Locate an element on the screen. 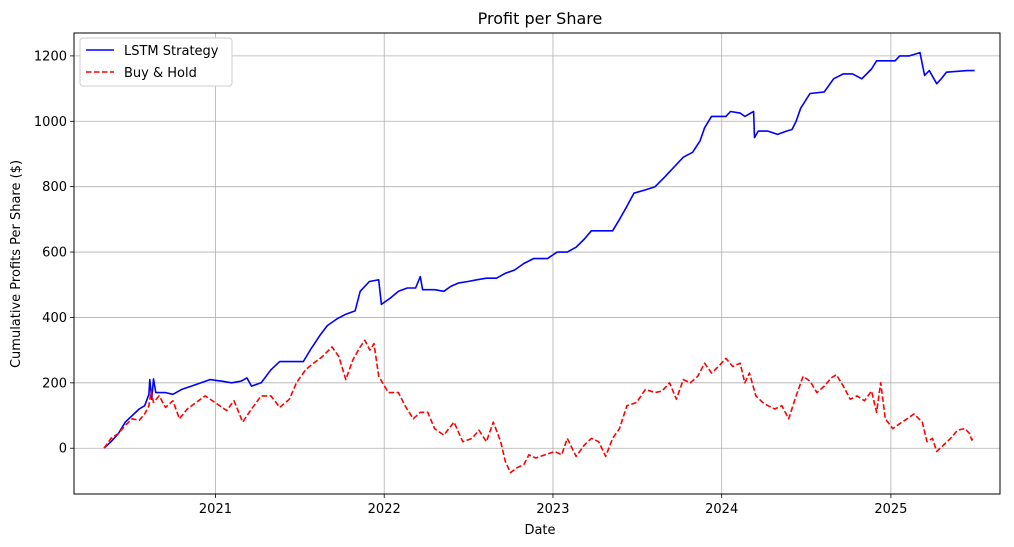 The width and height of the screenshot is (1014, 547). x-tick-label: 2024 is located at coordinates (721, 509).